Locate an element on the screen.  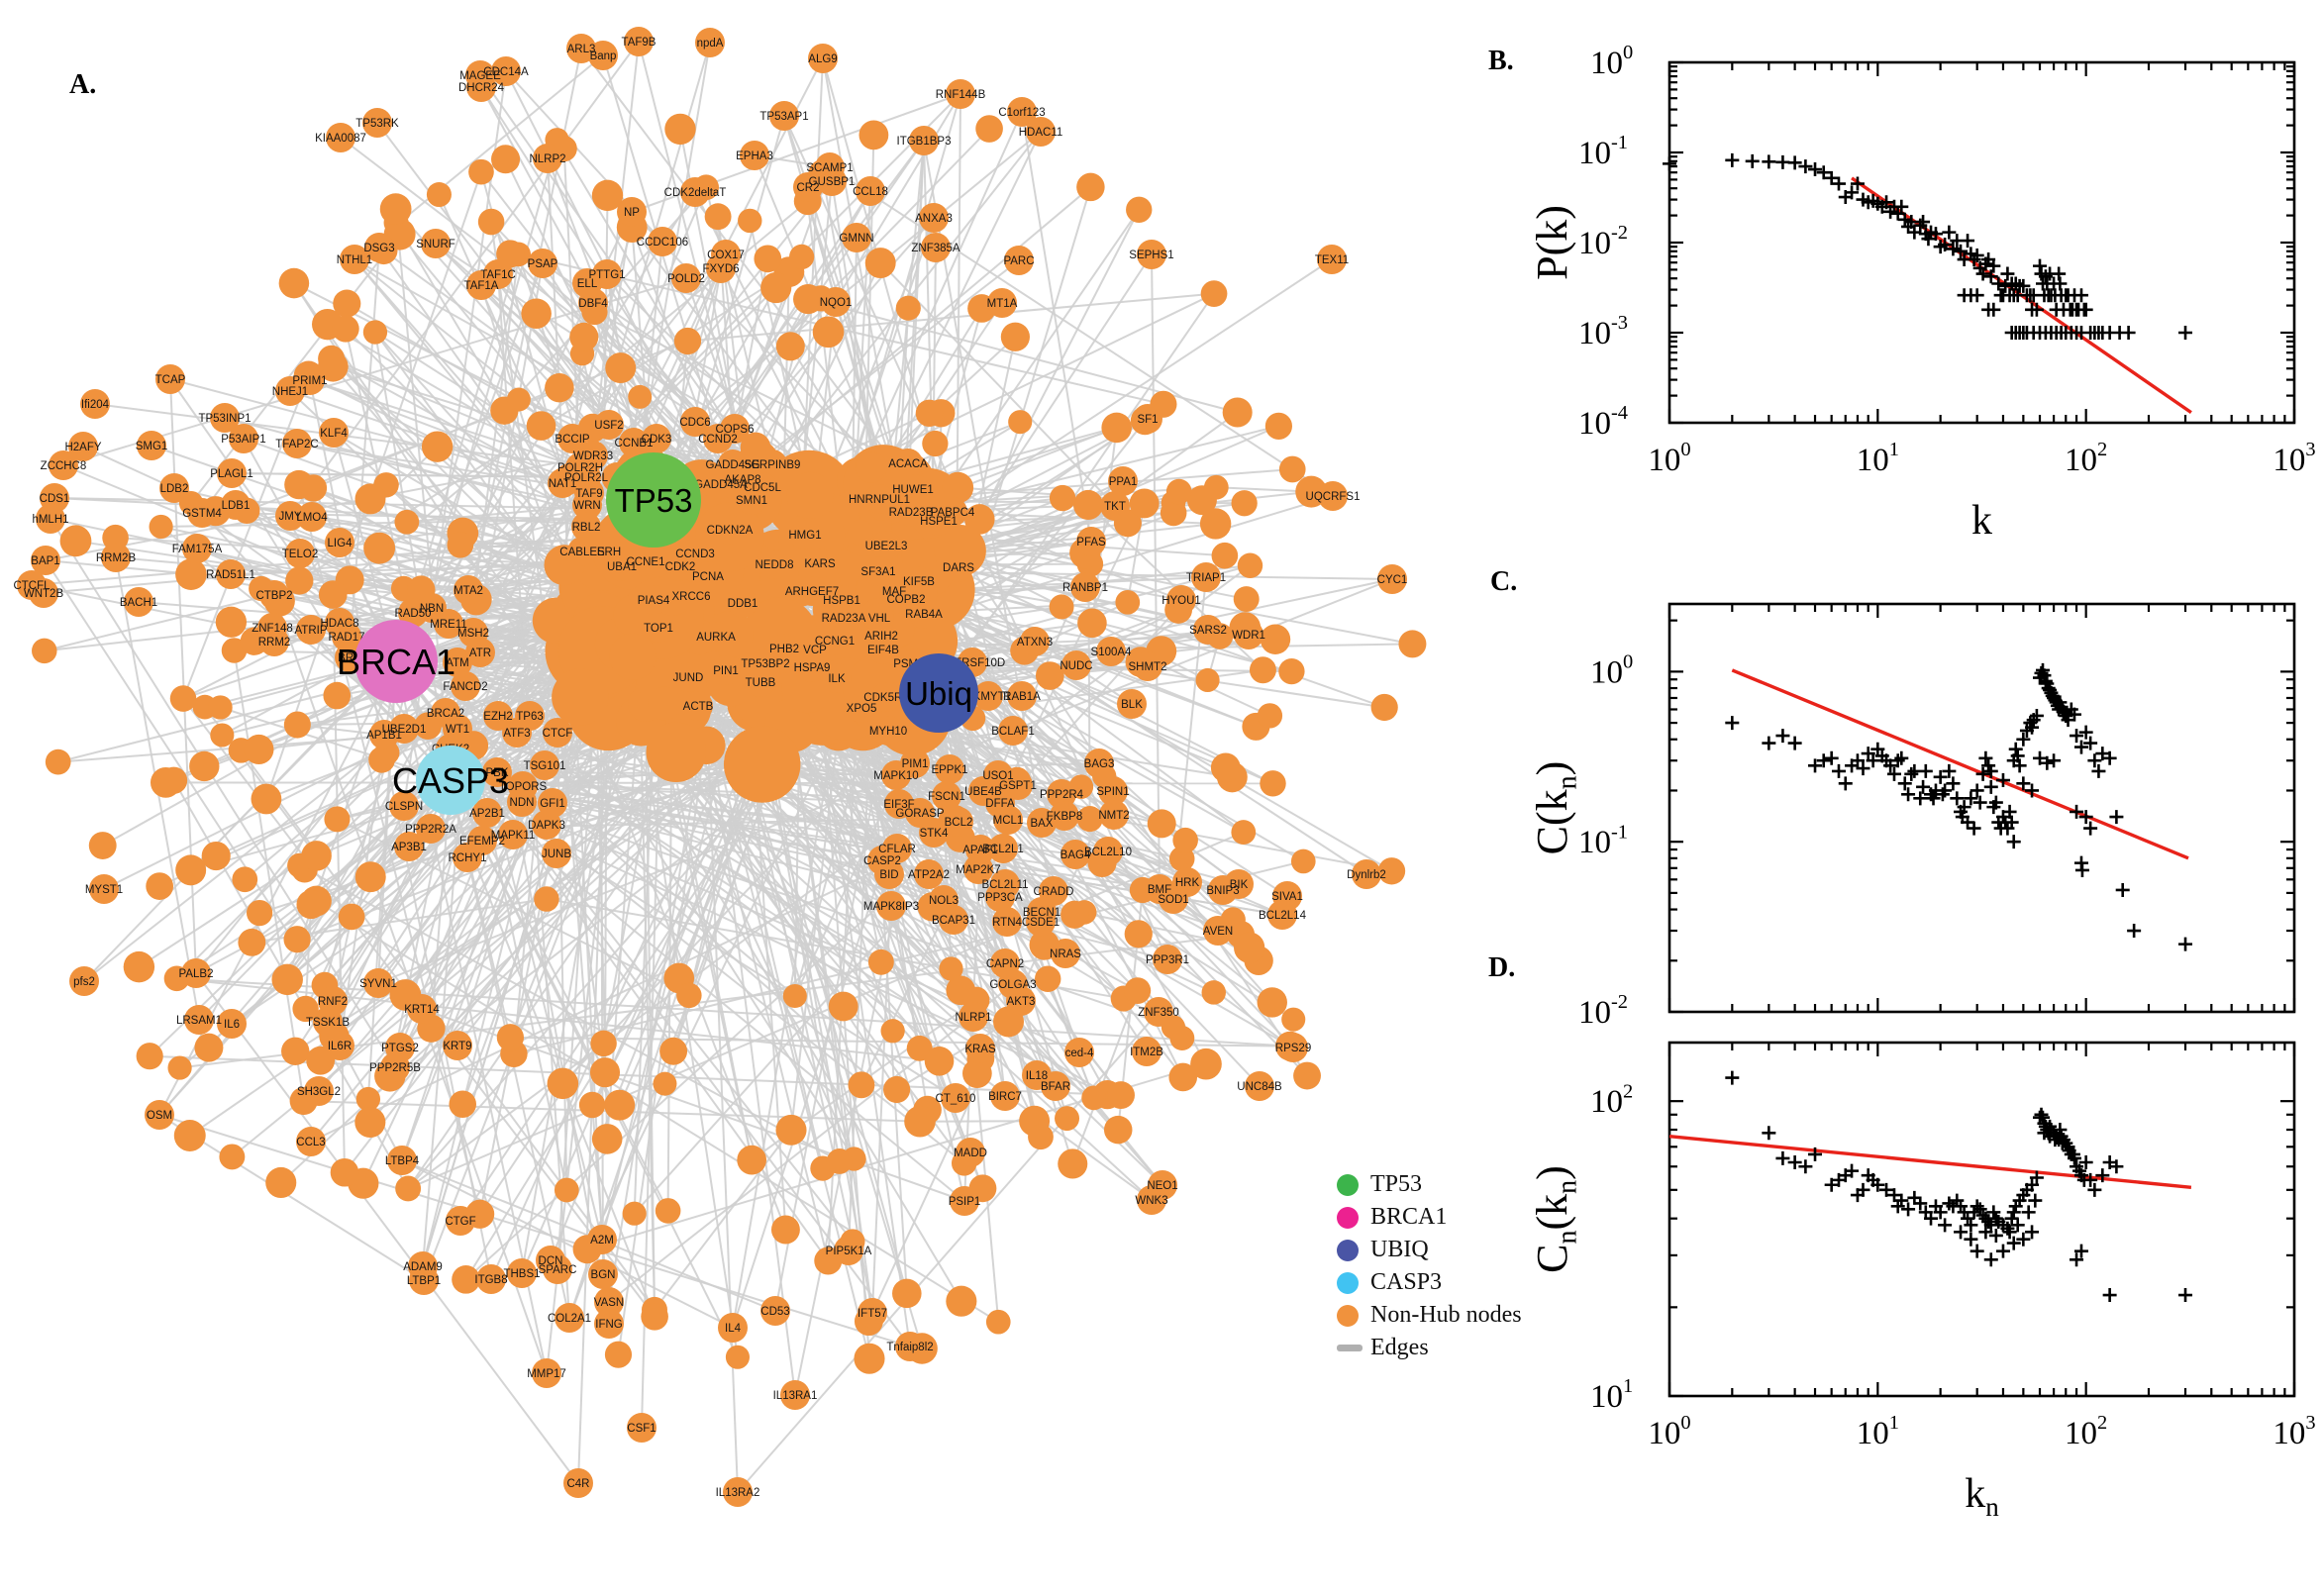
node-label-SCAMP1: SCAMP1 is located at coordinates (829, 168).